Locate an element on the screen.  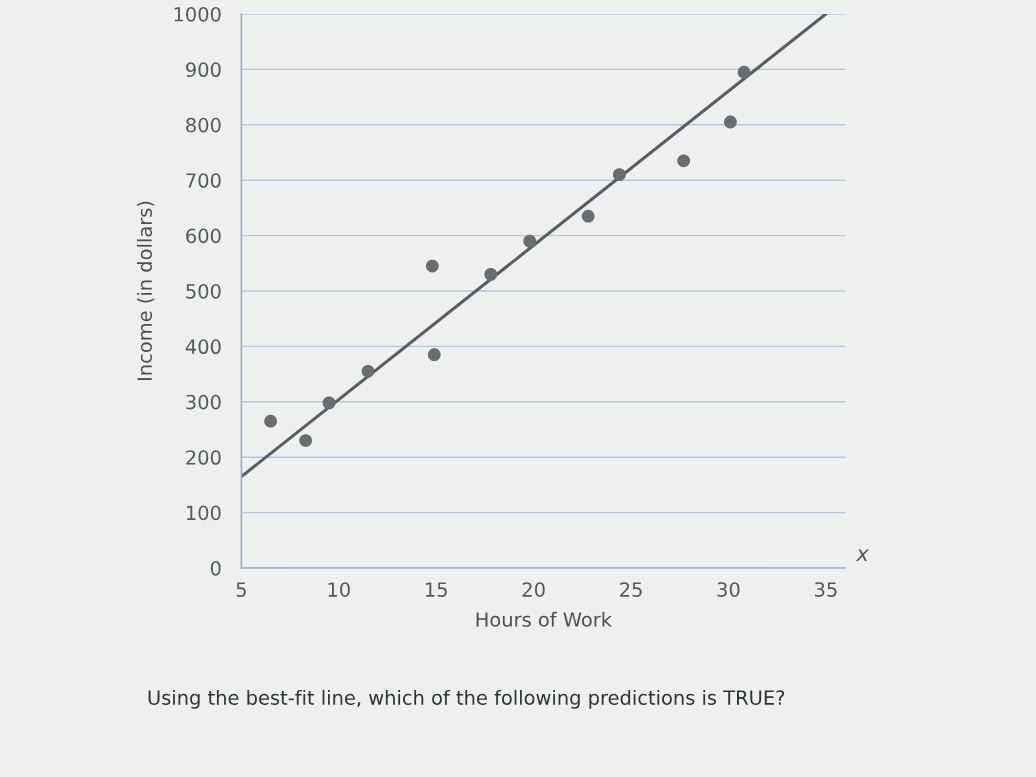
y-tick-label: 400 is located at coordinates (203, 347).